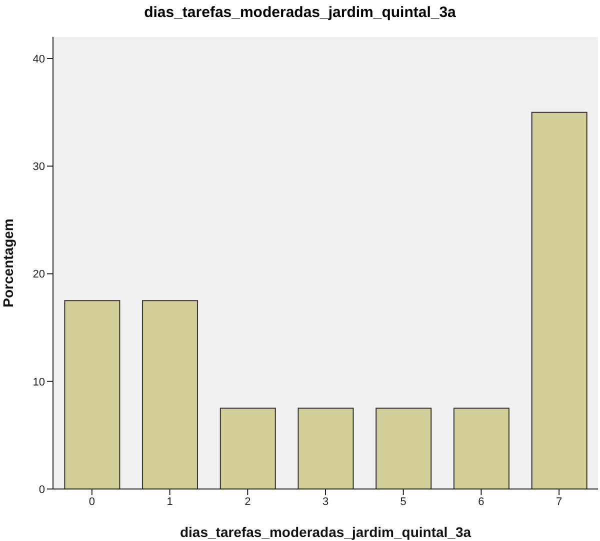 This screenshot has height=541, width=600. I want to click on chart-title: dias_tarefas_moderadas_jardim_quintal_3a, so click(300, 12).